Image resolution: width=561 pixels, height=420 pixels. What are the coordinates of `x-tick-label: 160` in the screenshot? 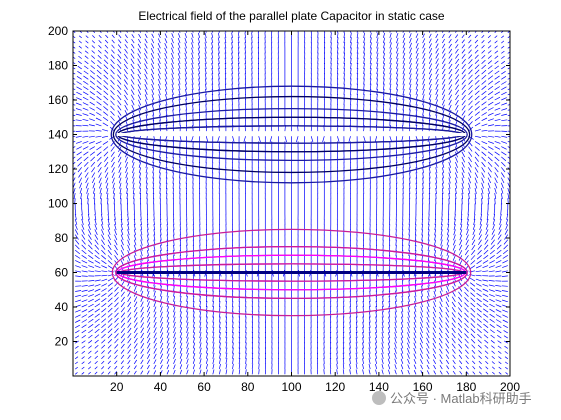 It's located at (423, 387).